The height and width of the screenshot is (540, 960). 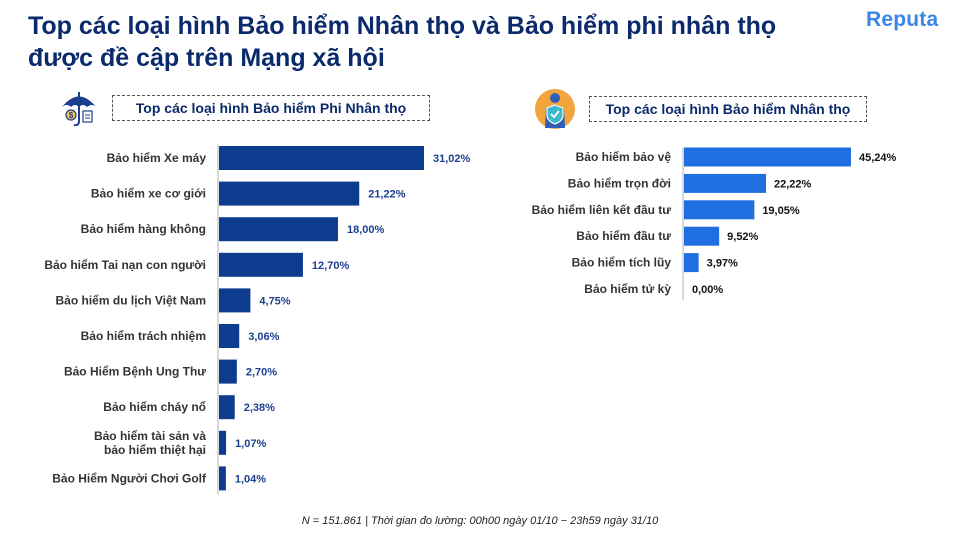 What do you see at coordinates (622, 263) in the screenshot?
I see `category-label: Bảo hiểm tích lũy` at bounding box center [622, 263].